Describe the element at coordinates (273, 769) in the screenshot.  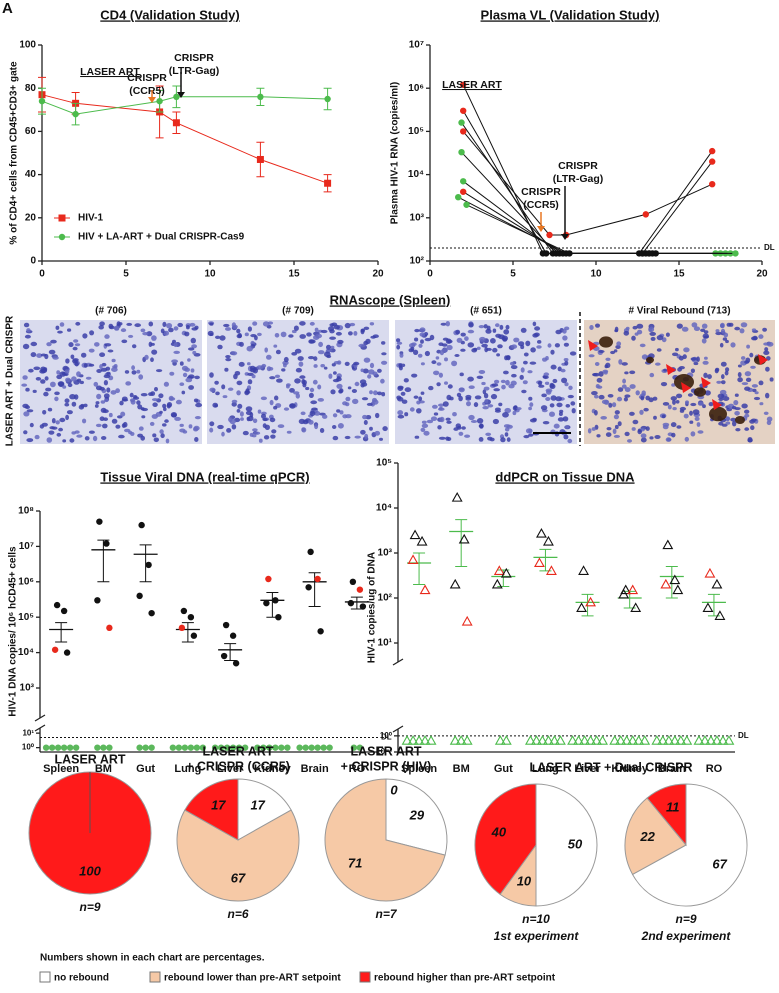
I see `x-tick-label: Kidney` at that location.